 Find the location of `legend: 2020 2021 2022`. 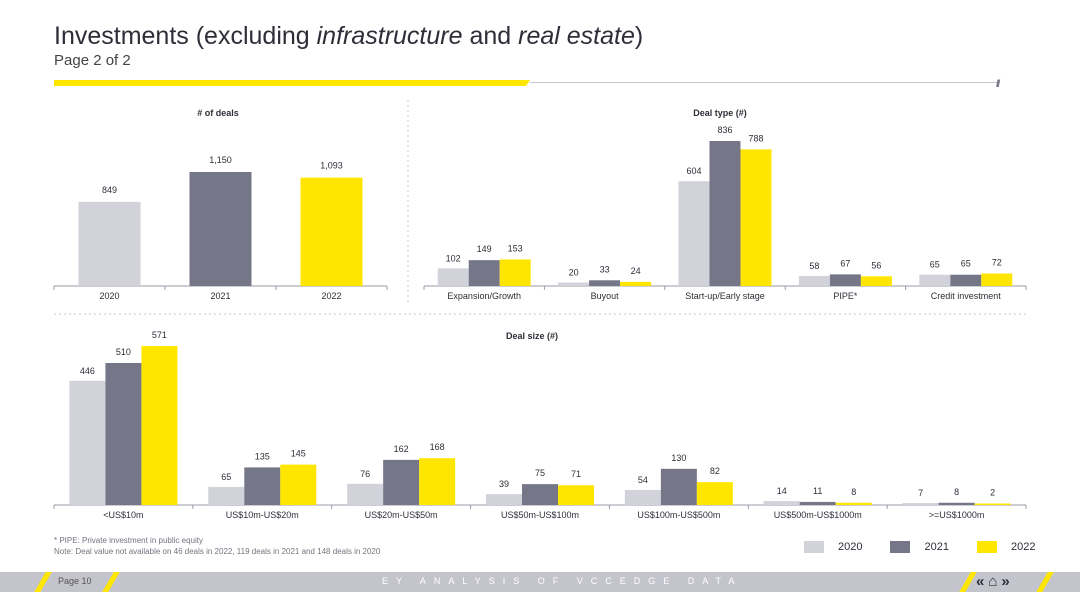

legend: 2020 2021 2022 is located at coordinates (933, 547).